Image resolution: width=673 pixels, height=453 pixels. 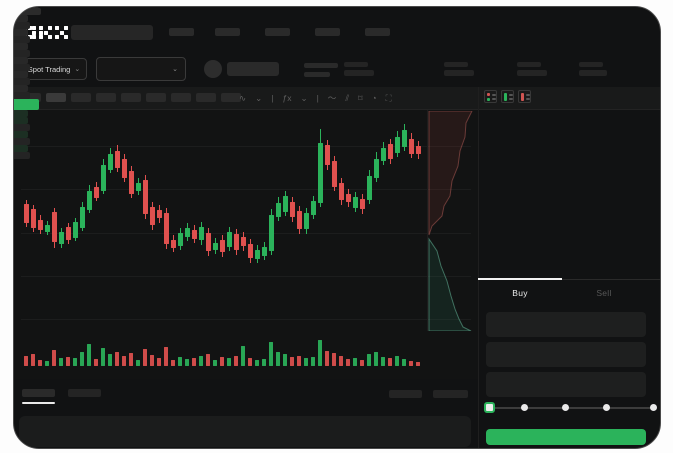 I want to click on orderbook-view-toggles, so click(x=507, y=96).